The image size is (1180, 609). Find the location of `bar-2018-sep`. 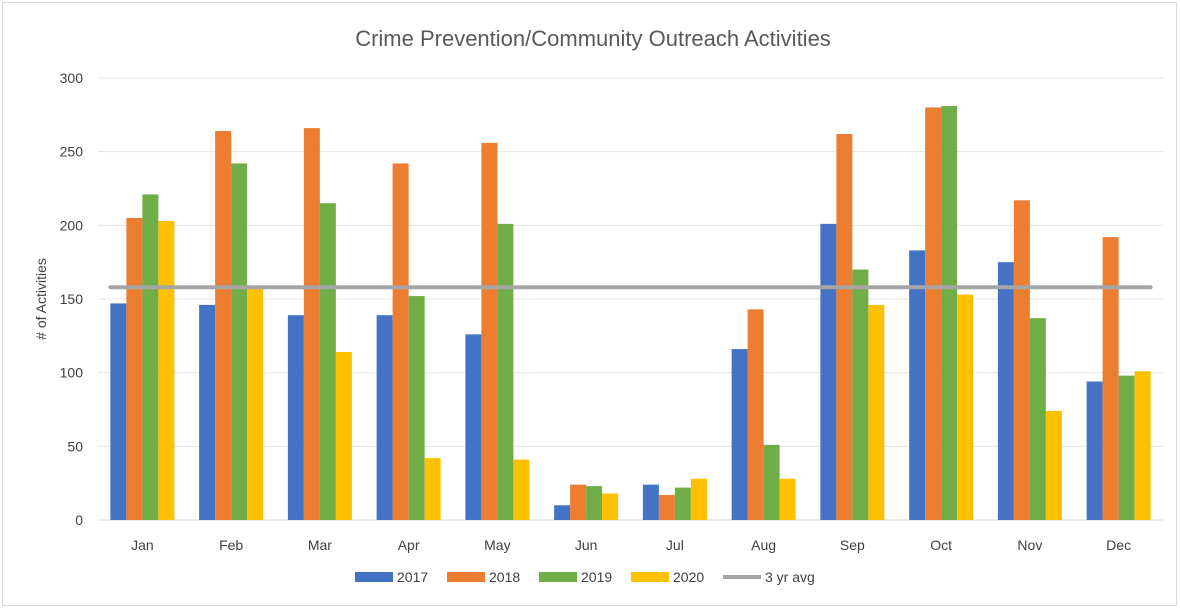

bar-2018-sep is located at coordinates (844, 326).